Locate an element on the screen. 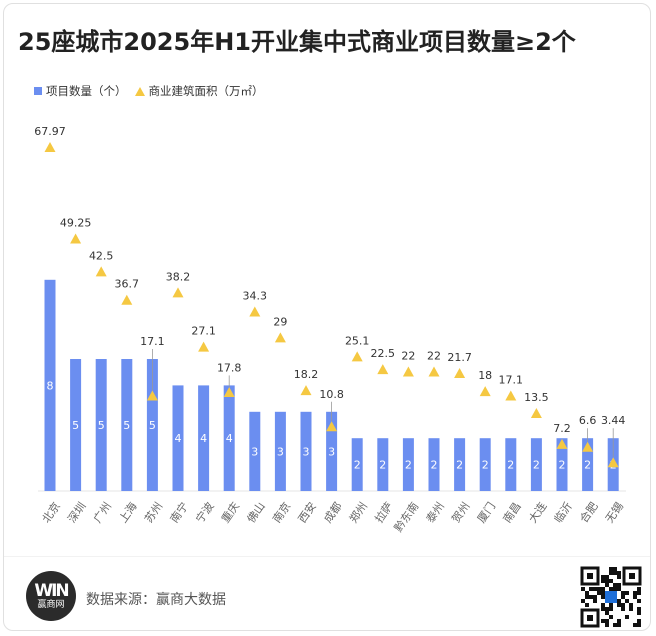  category-tick-label: 泰州 is located at coordinates (435, 512).